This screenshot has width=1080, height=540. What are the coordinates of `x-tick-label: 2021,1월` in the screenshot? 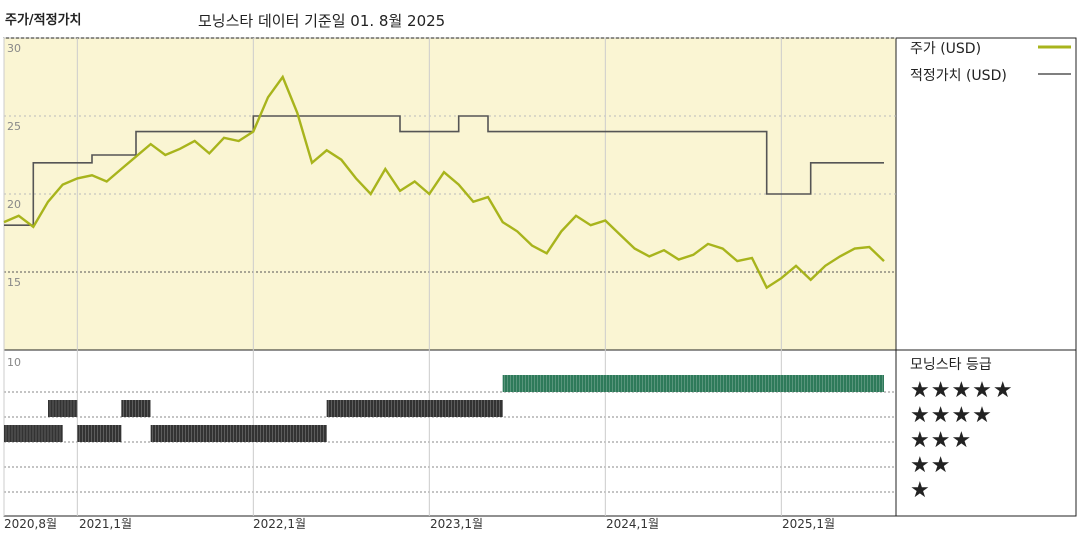 It's located at (106, 524).